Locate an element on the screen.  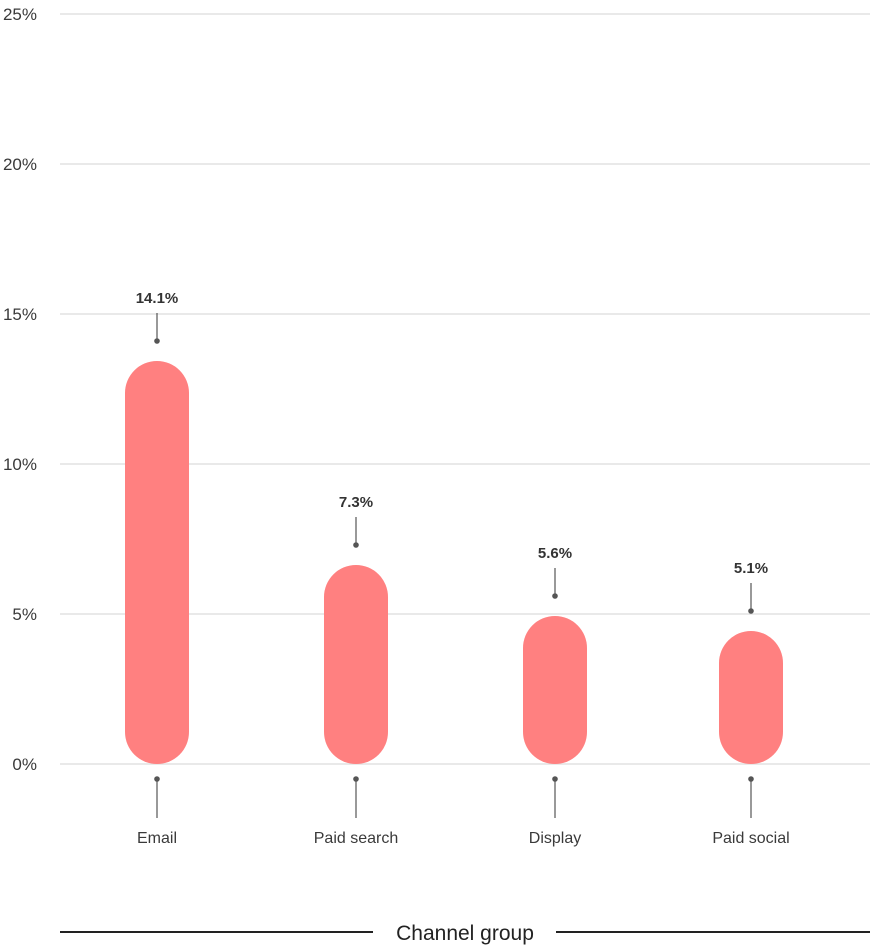
value-label: 5.6% is located at coordinates (555, 553).